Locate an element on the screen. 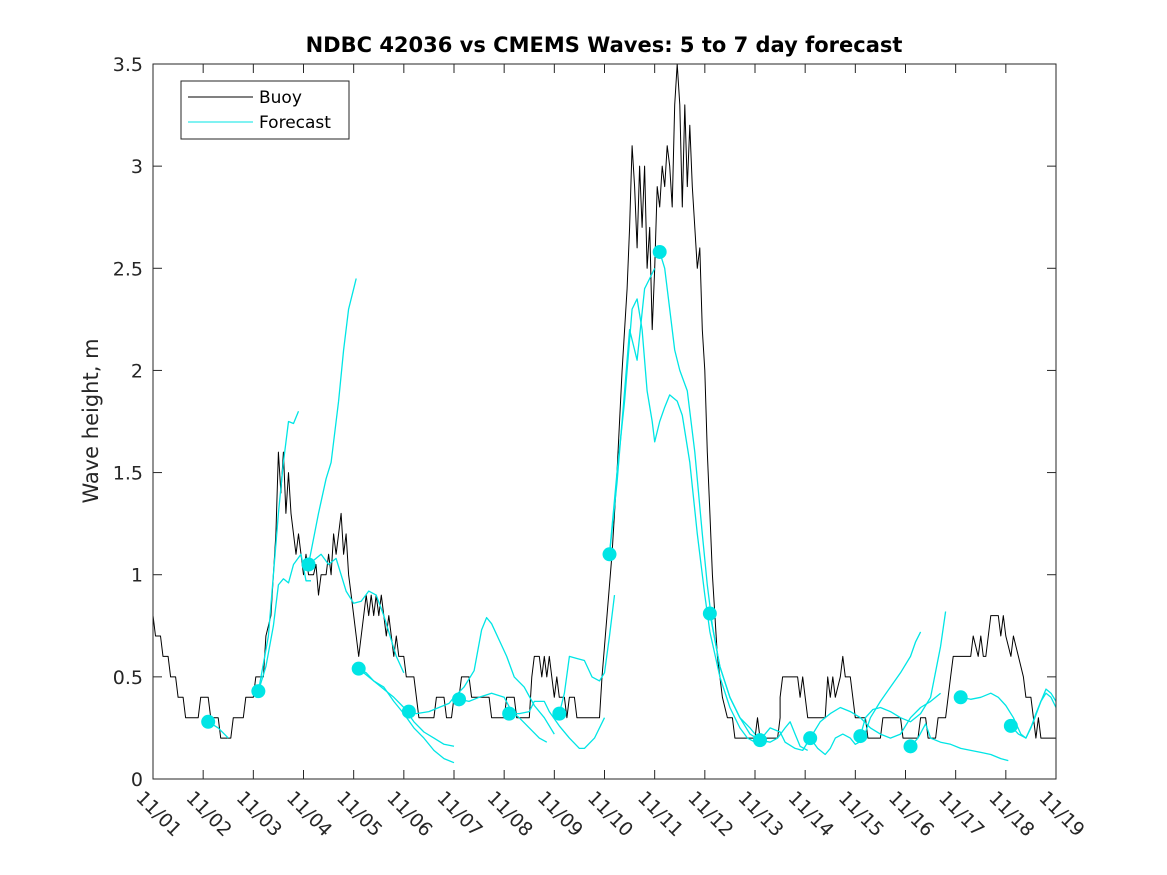 The height and width of the screenshot is (875, 1167). legend-label-buoy: Buoy is located at coordinates (280, 98).